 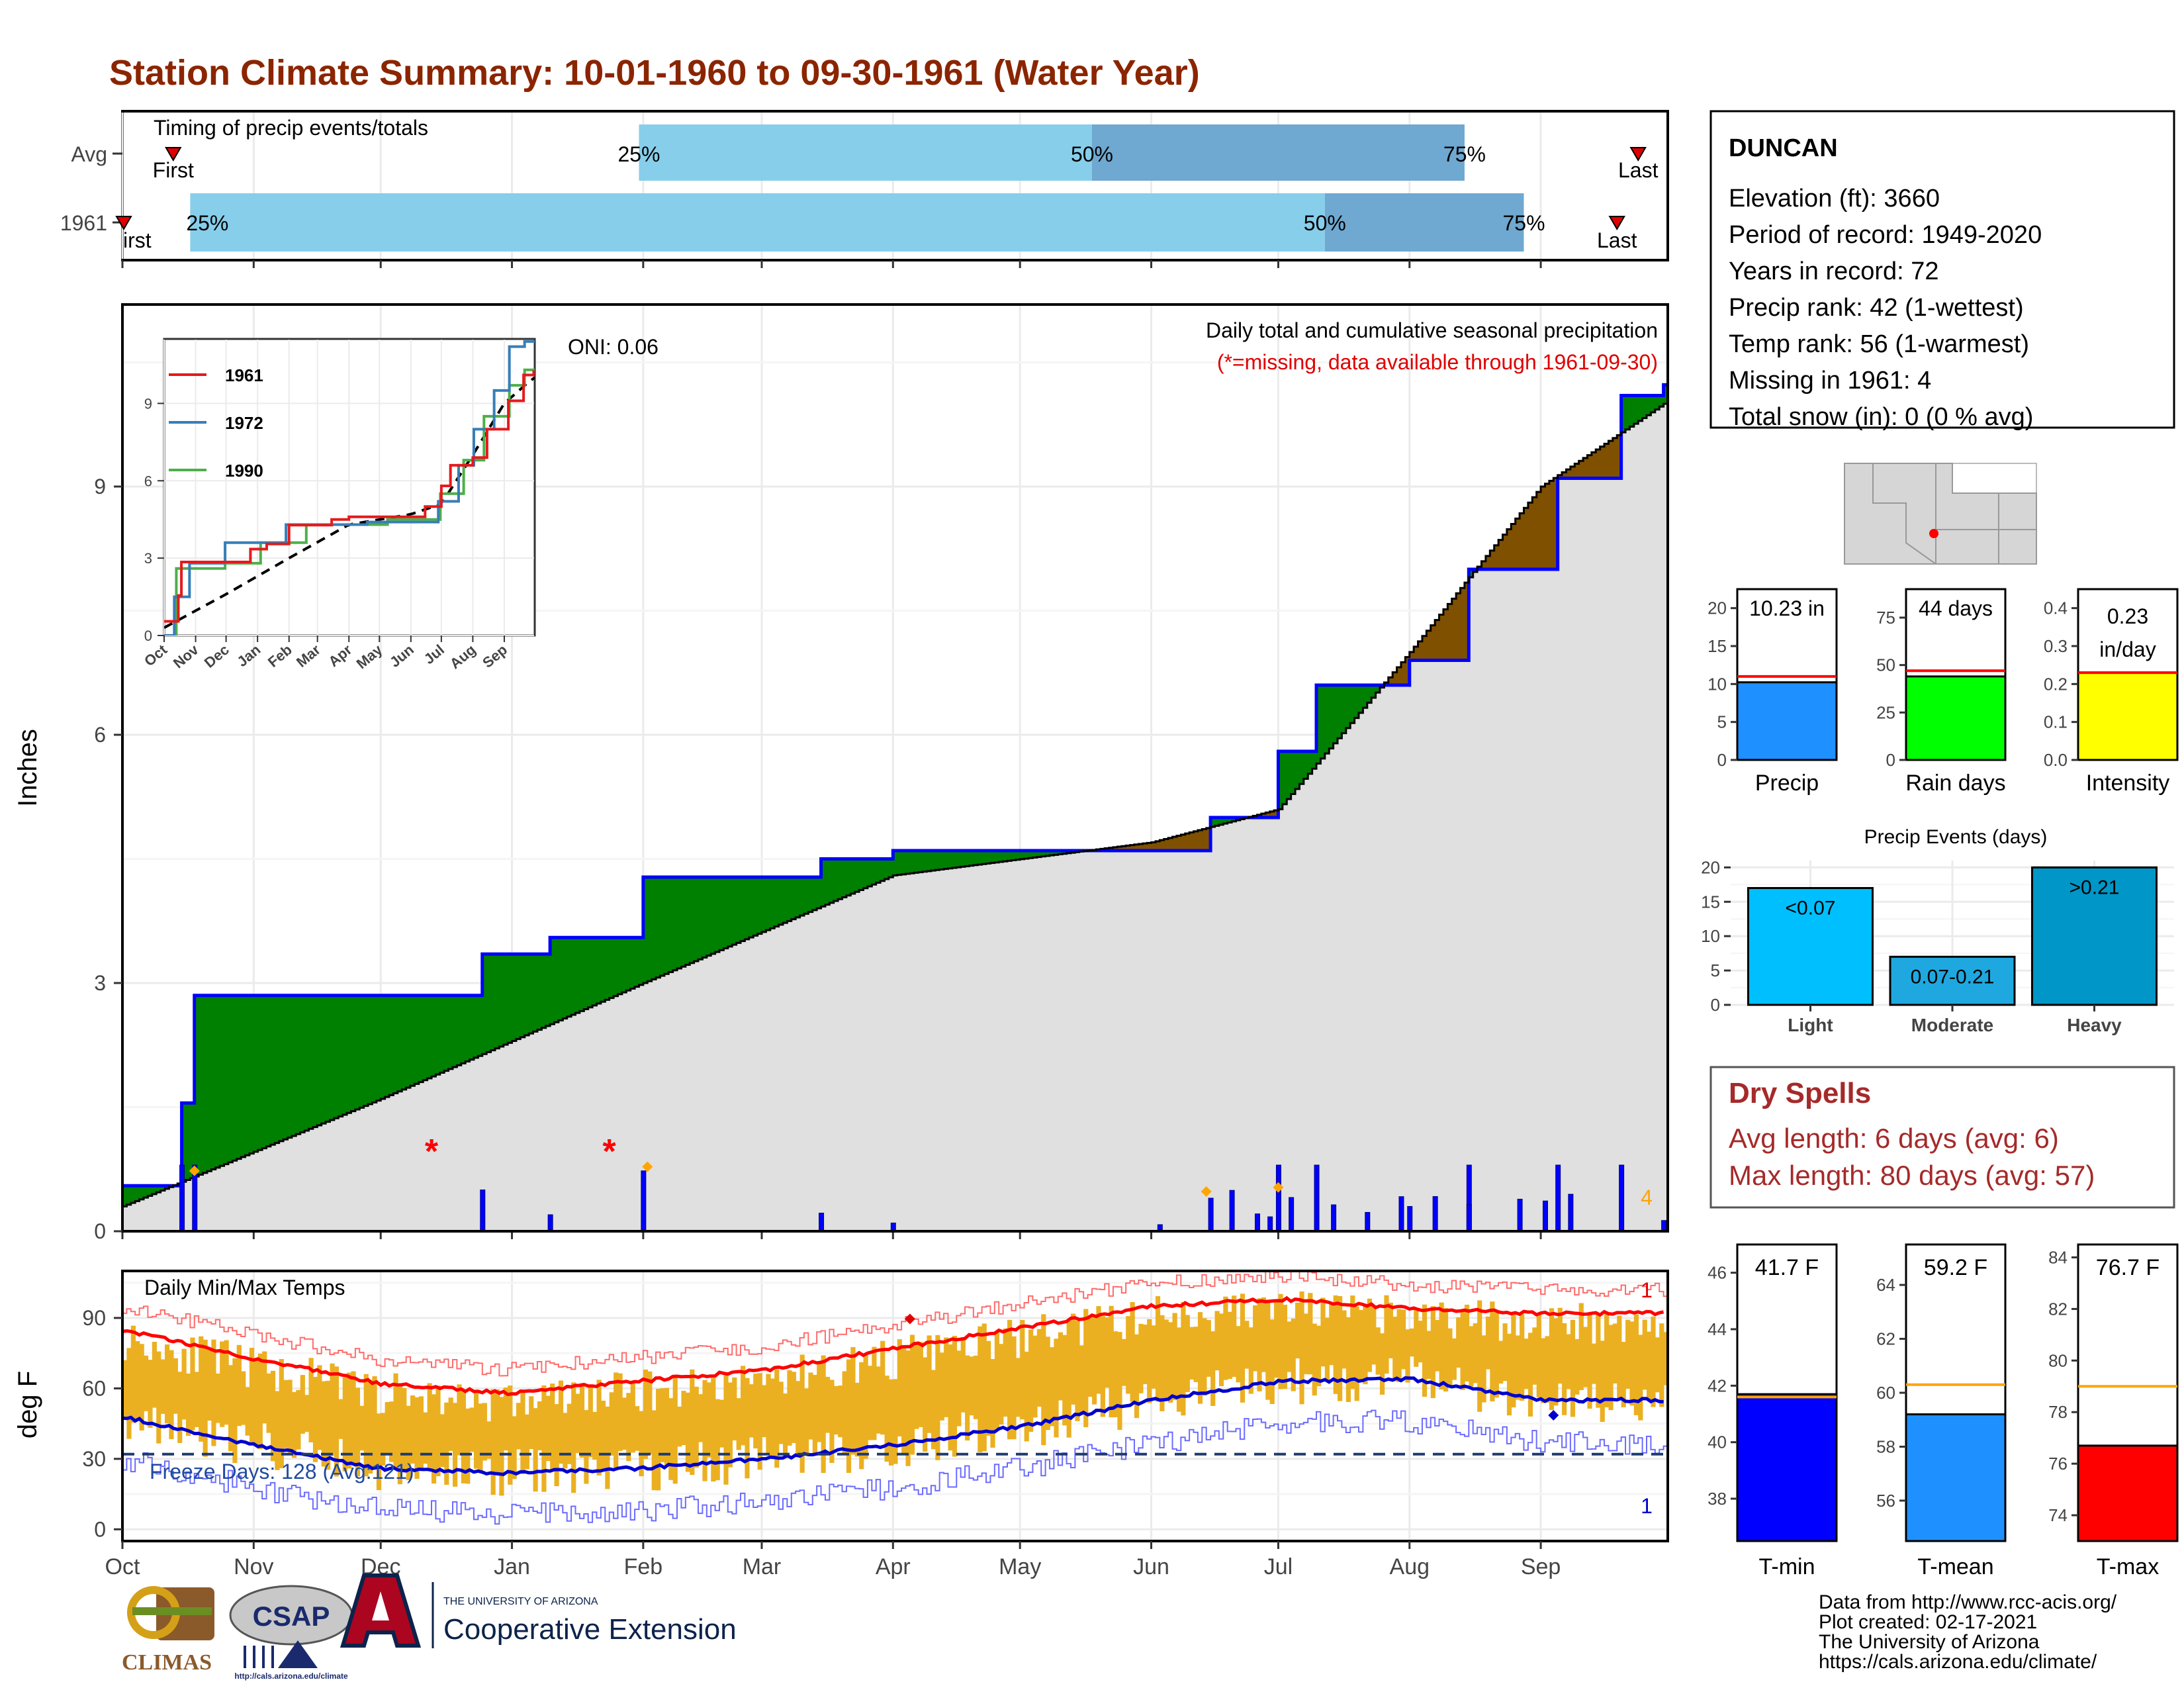 I want to click on small-bar-ytick-label: 38, so click(x=1717, y=1499).